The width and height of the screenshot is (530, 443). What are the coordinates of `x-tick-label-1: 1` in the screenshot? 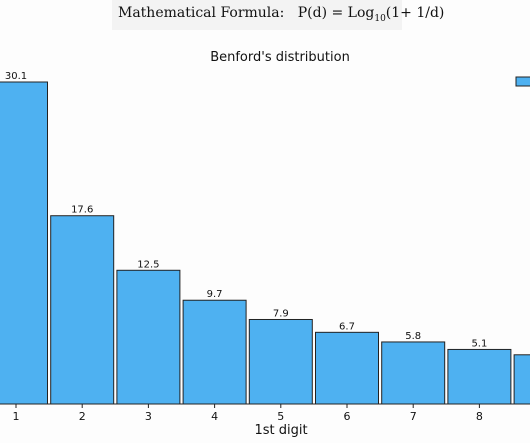 It's located at (16, 416).